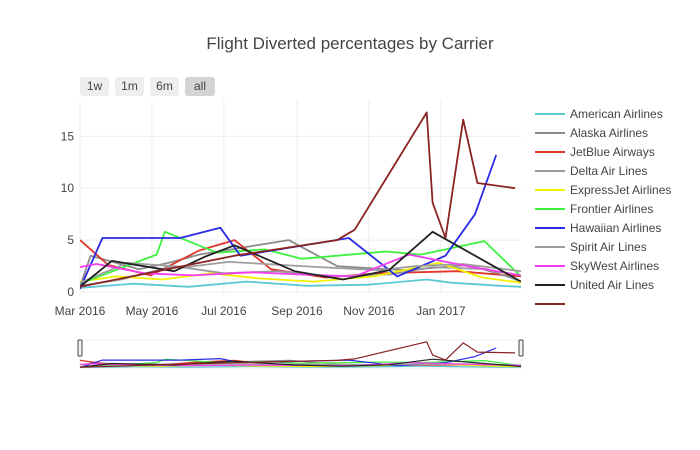 This screenshot has width=700, height=450. What do you see at coordinates (612, 152) in the screenshot?
I see `legend-label: JetBlue Airways` at bounding box center [612, 152].